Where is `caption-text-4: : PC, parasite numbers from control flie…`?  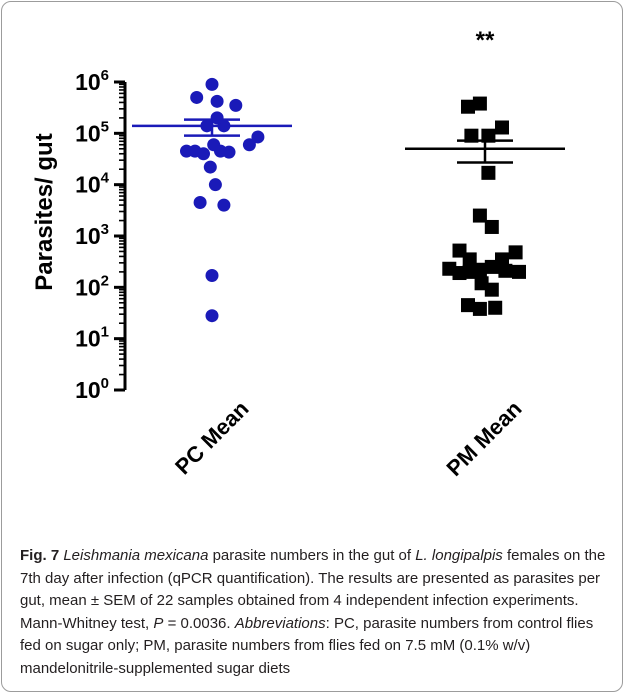
caption-text-4: : PC, parasite numbers from control flie… is located at coordinates (307, 645).